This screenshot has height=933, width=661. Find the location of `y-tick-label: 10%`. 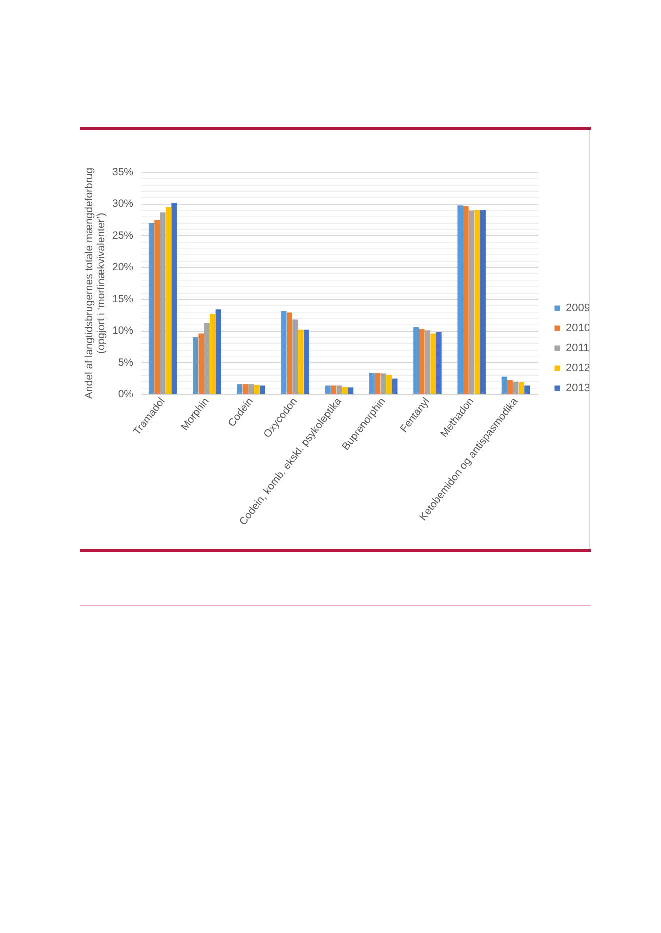

y-tick-label: 10% is located at coordinates (123, 331).